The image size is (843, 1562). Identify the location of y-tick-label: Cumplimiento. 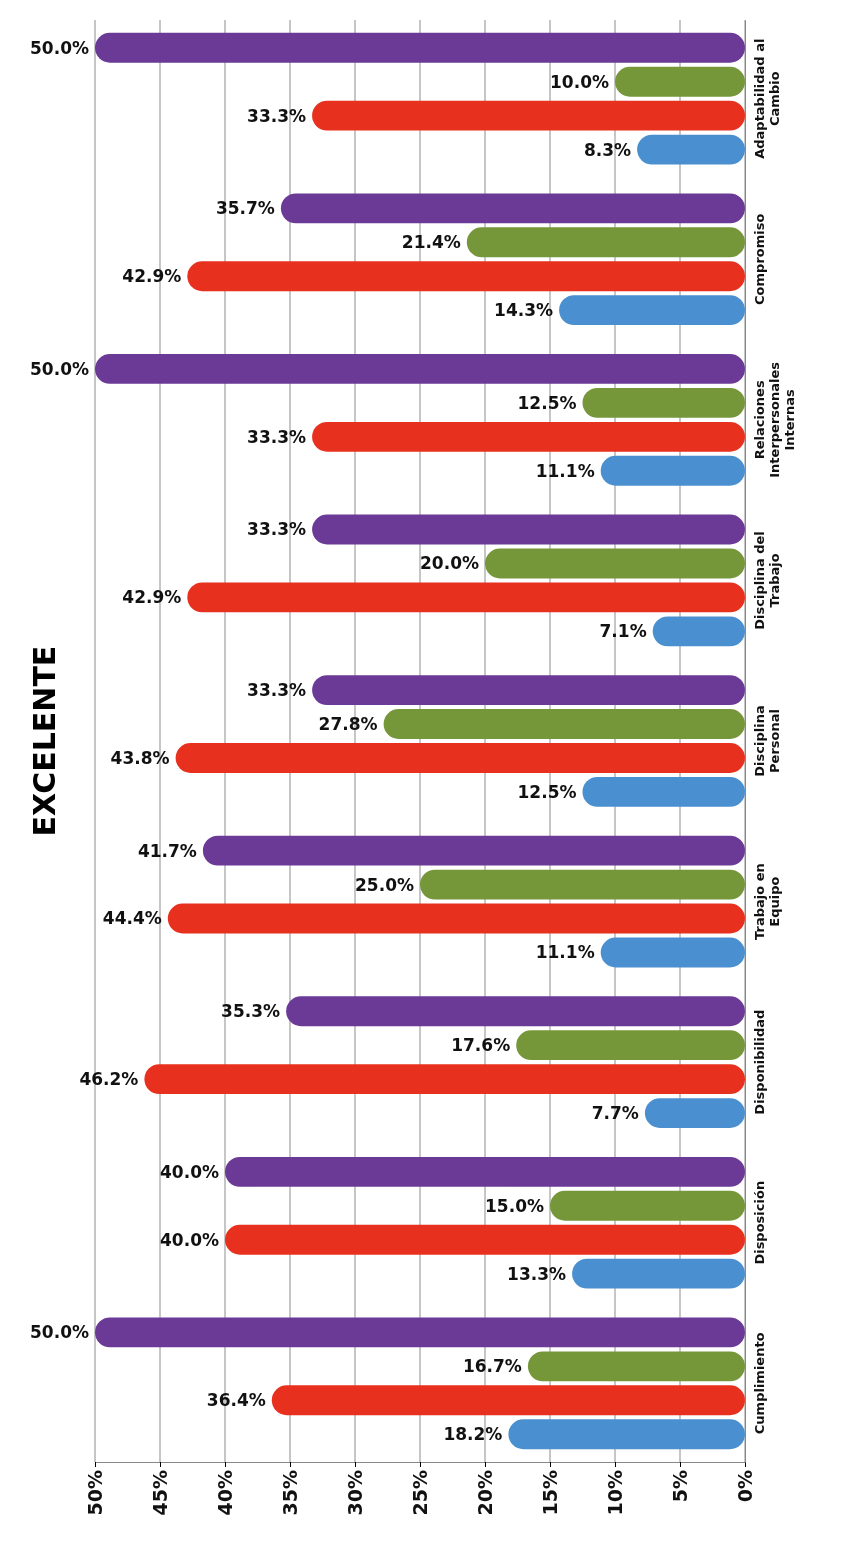
(759, 1383).